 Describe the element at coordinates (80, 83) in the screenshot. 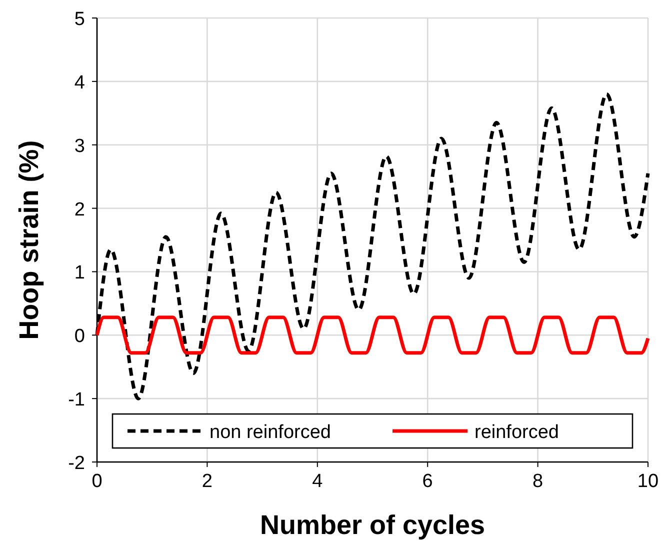

I see `y-tick-label: 4` at that location.